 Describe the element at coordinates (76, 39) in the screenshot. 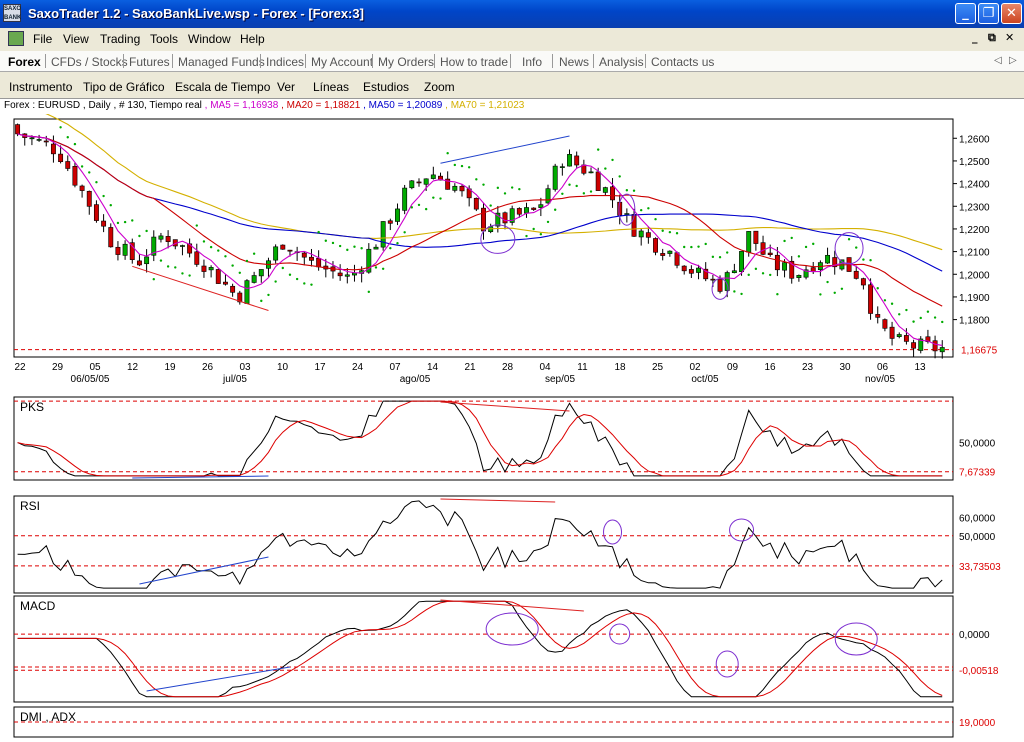

I see `menu-view: View` at that location.